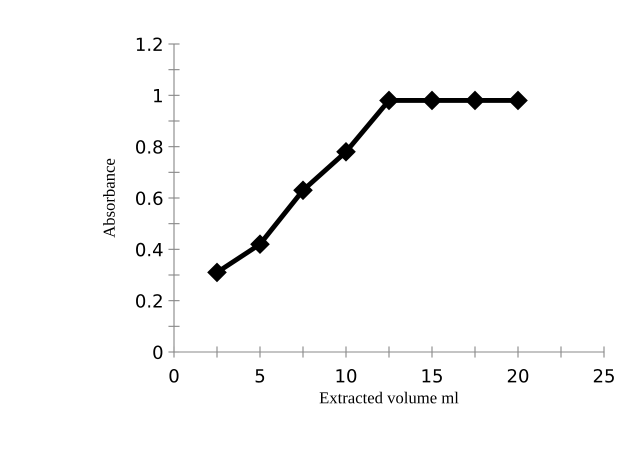 The image size is (637, 457). I want to click on y-axis-title: Absorbance, so click(109, 198).